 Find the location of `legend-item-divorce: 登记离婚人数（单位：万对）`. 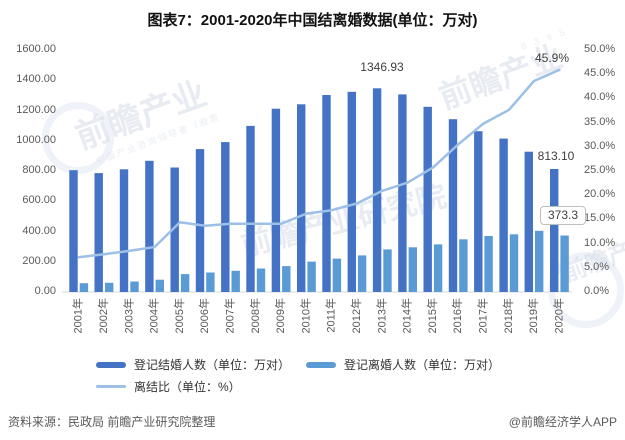

legend-item-divorce: 登记离婚人数（单位：万对） is located at coordinates (403, 364).